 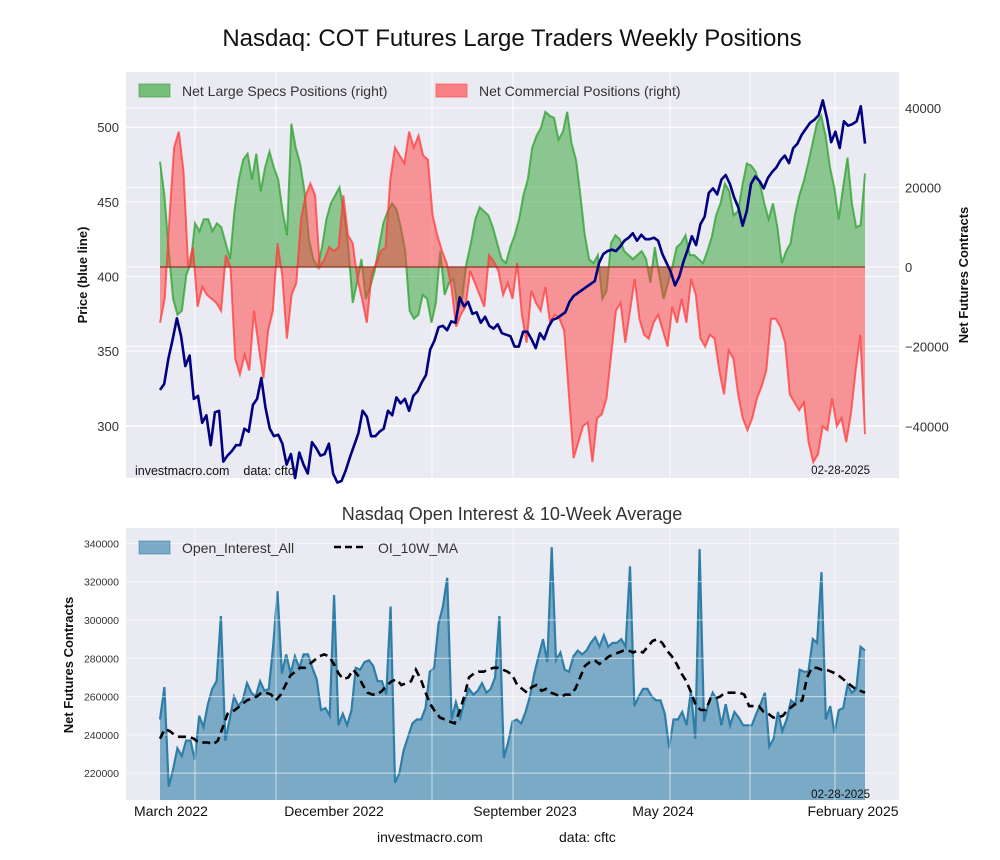 What do you see at coordinates (101, 583) in the screenshot?
I see `open-interest-tick-label: 320000` at bounding box center [101, 583].